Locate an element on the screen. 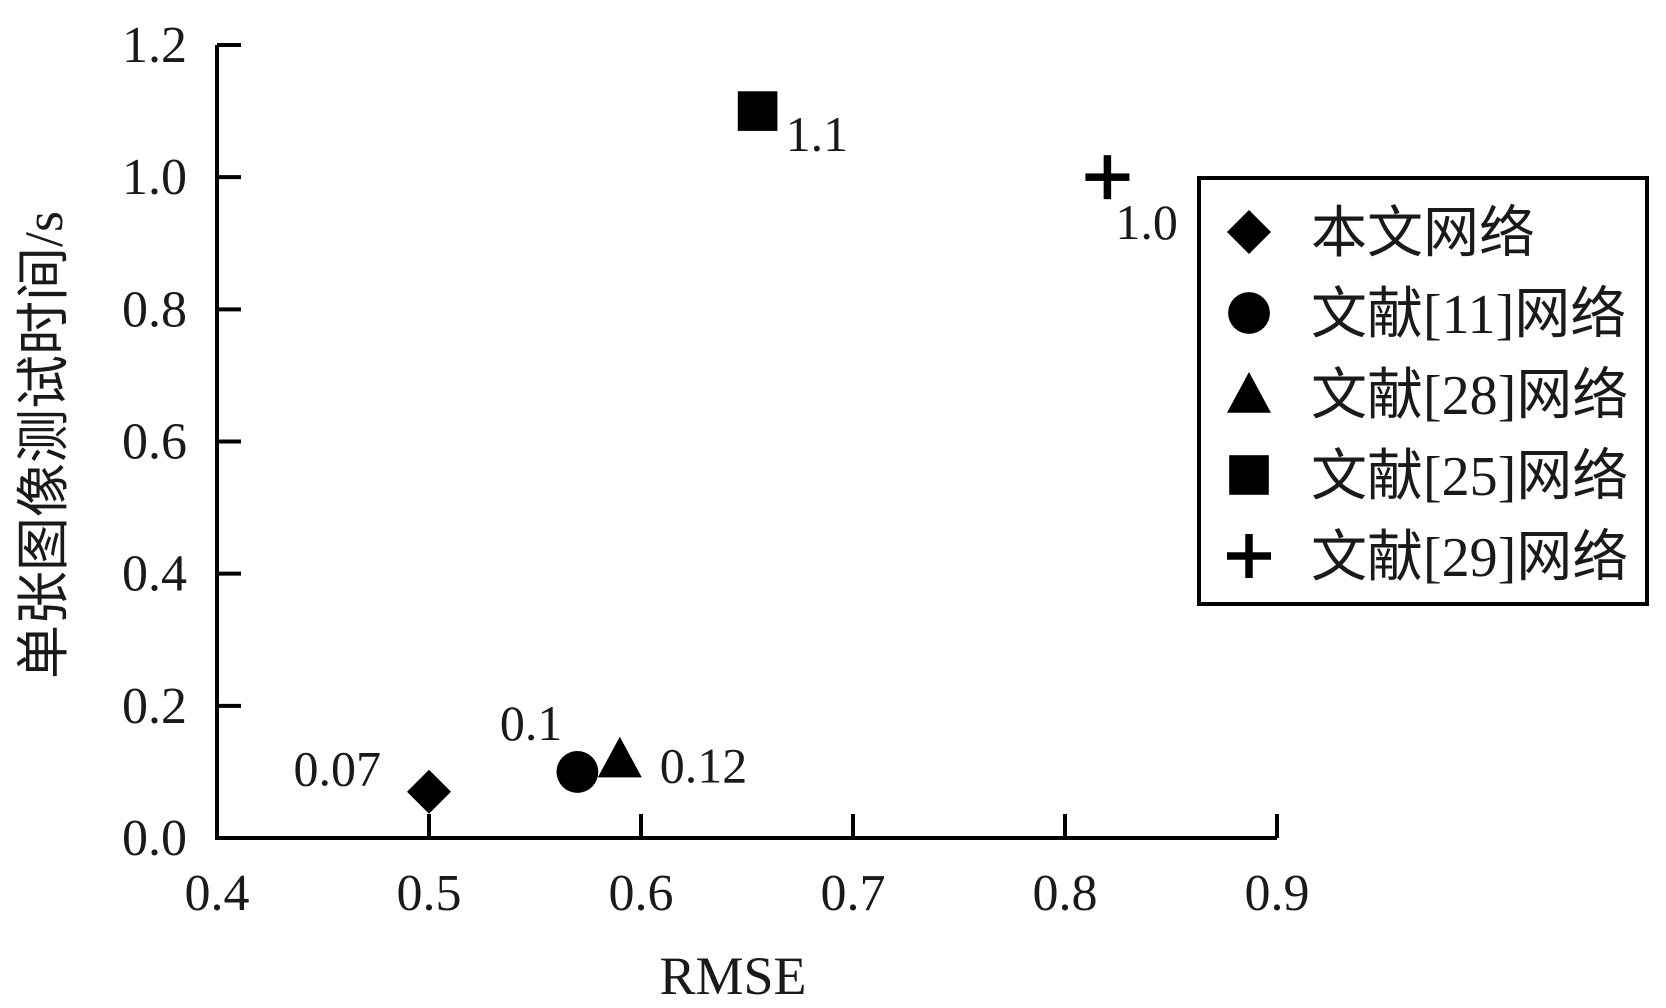 The width and height of the screenshot is (1666, 1008). legend-label: 文献[25]网络 is located at coordinates (1469, 477).